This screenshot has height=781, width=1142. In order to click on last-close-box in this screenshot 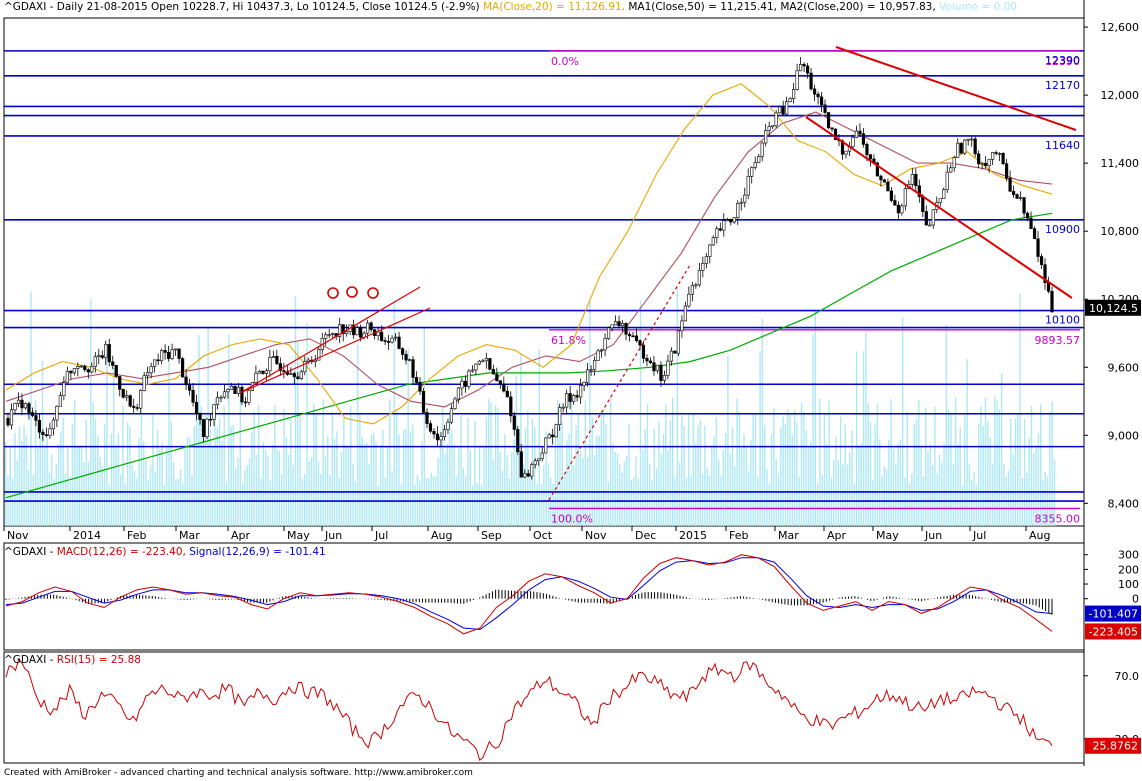, I will do `click(1113, 307)`.